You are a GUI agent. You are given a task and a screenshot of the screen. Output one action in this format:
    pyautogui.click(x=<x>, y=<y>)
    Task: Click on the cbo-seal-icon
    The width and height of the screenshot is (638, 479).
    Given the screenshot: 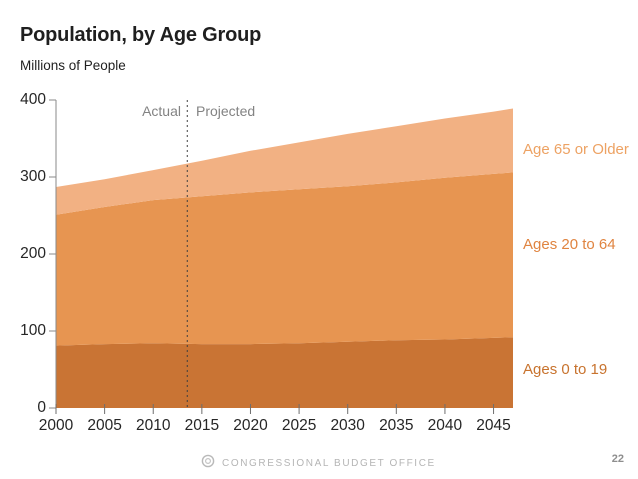 What is the action you would take?
    pyautogui.click(x=208, y=461)
    